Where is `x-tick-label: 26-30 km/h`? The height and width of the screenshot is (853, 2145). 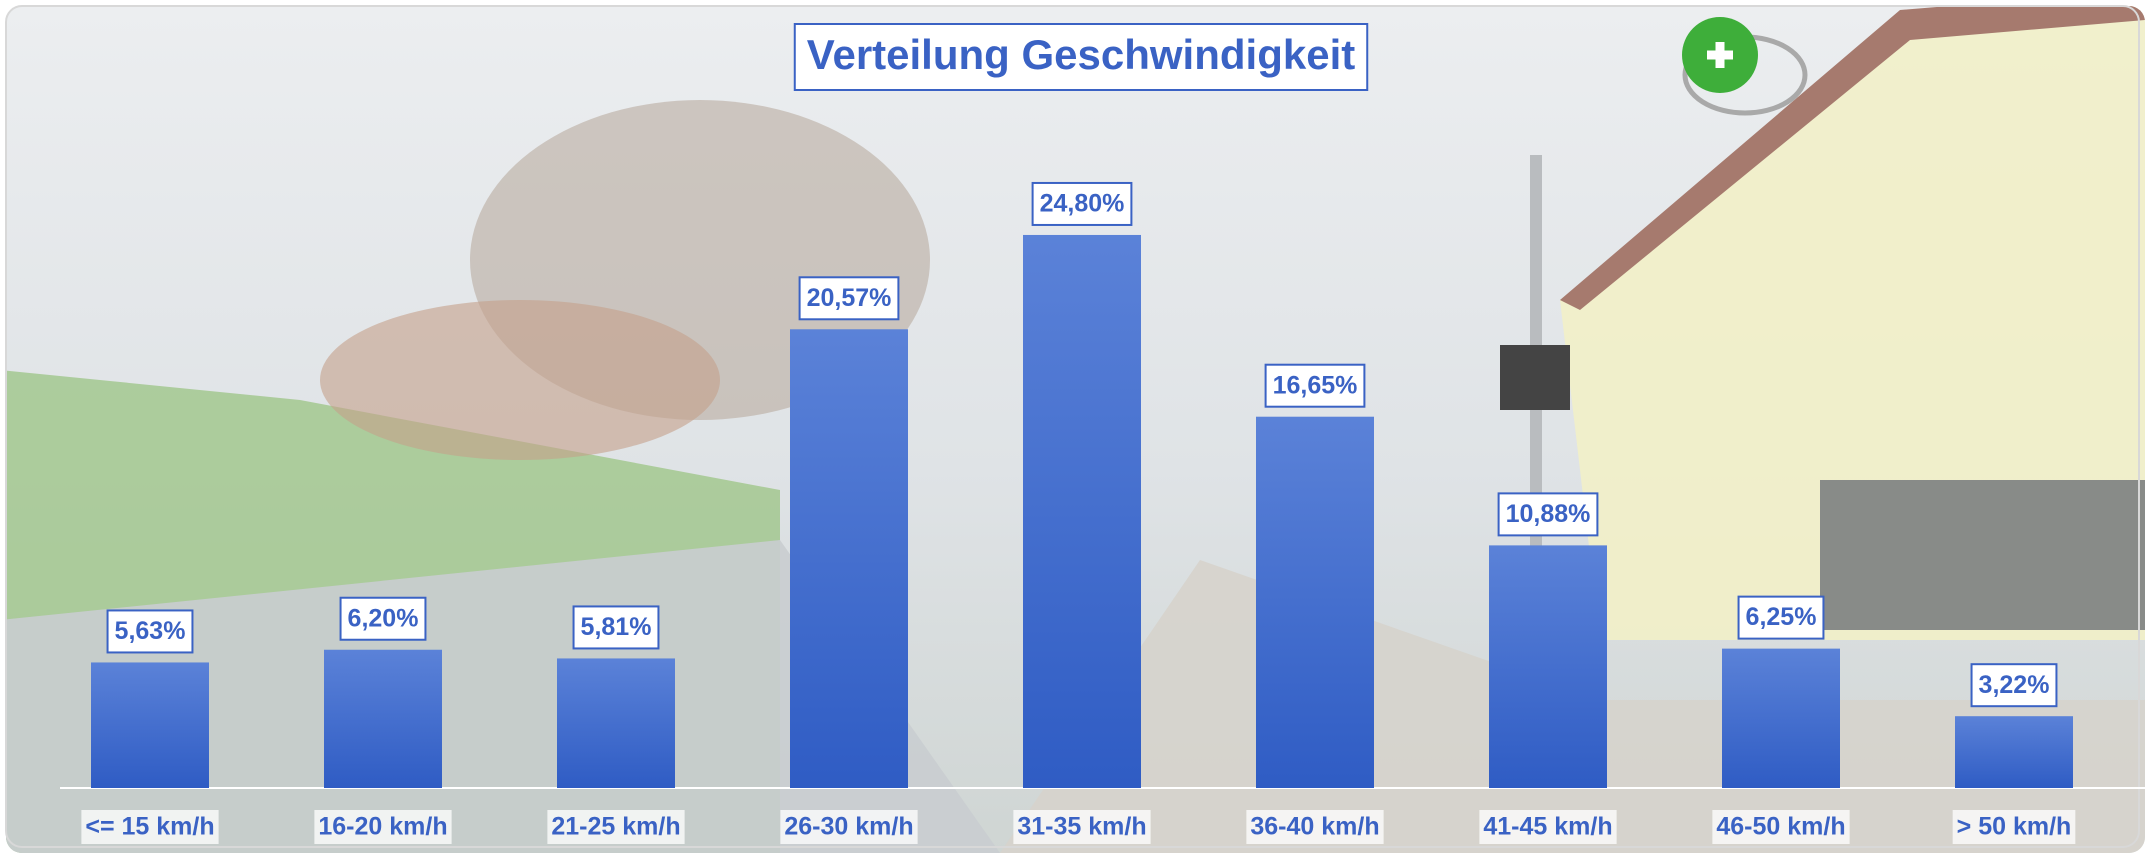 x-tick-label: 26-30 km/h is located at coordinates (848, 827).